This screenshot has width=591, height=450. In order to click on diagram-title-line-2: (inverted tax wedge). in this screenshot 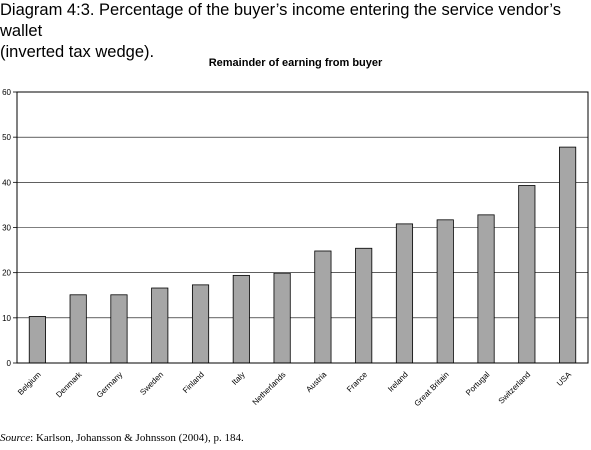, I will do `click(77, 52)`.